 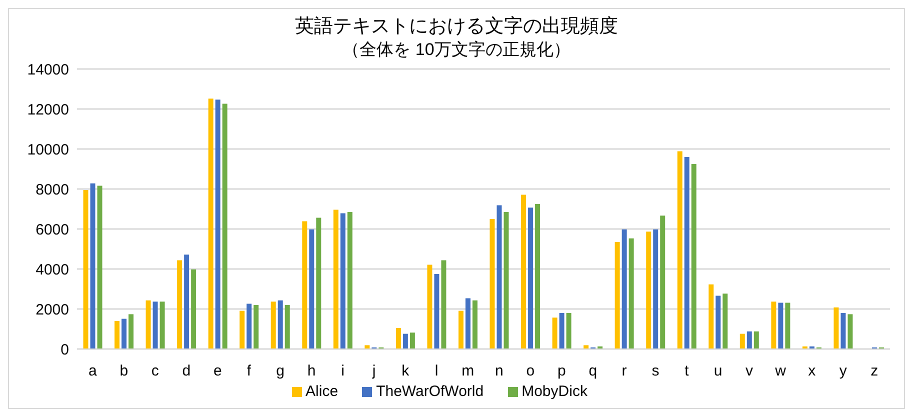 What do you see at coordinates (311, 371) in the screenshot?
I see `x-tick-label: h` at bounding box center [311, 371].